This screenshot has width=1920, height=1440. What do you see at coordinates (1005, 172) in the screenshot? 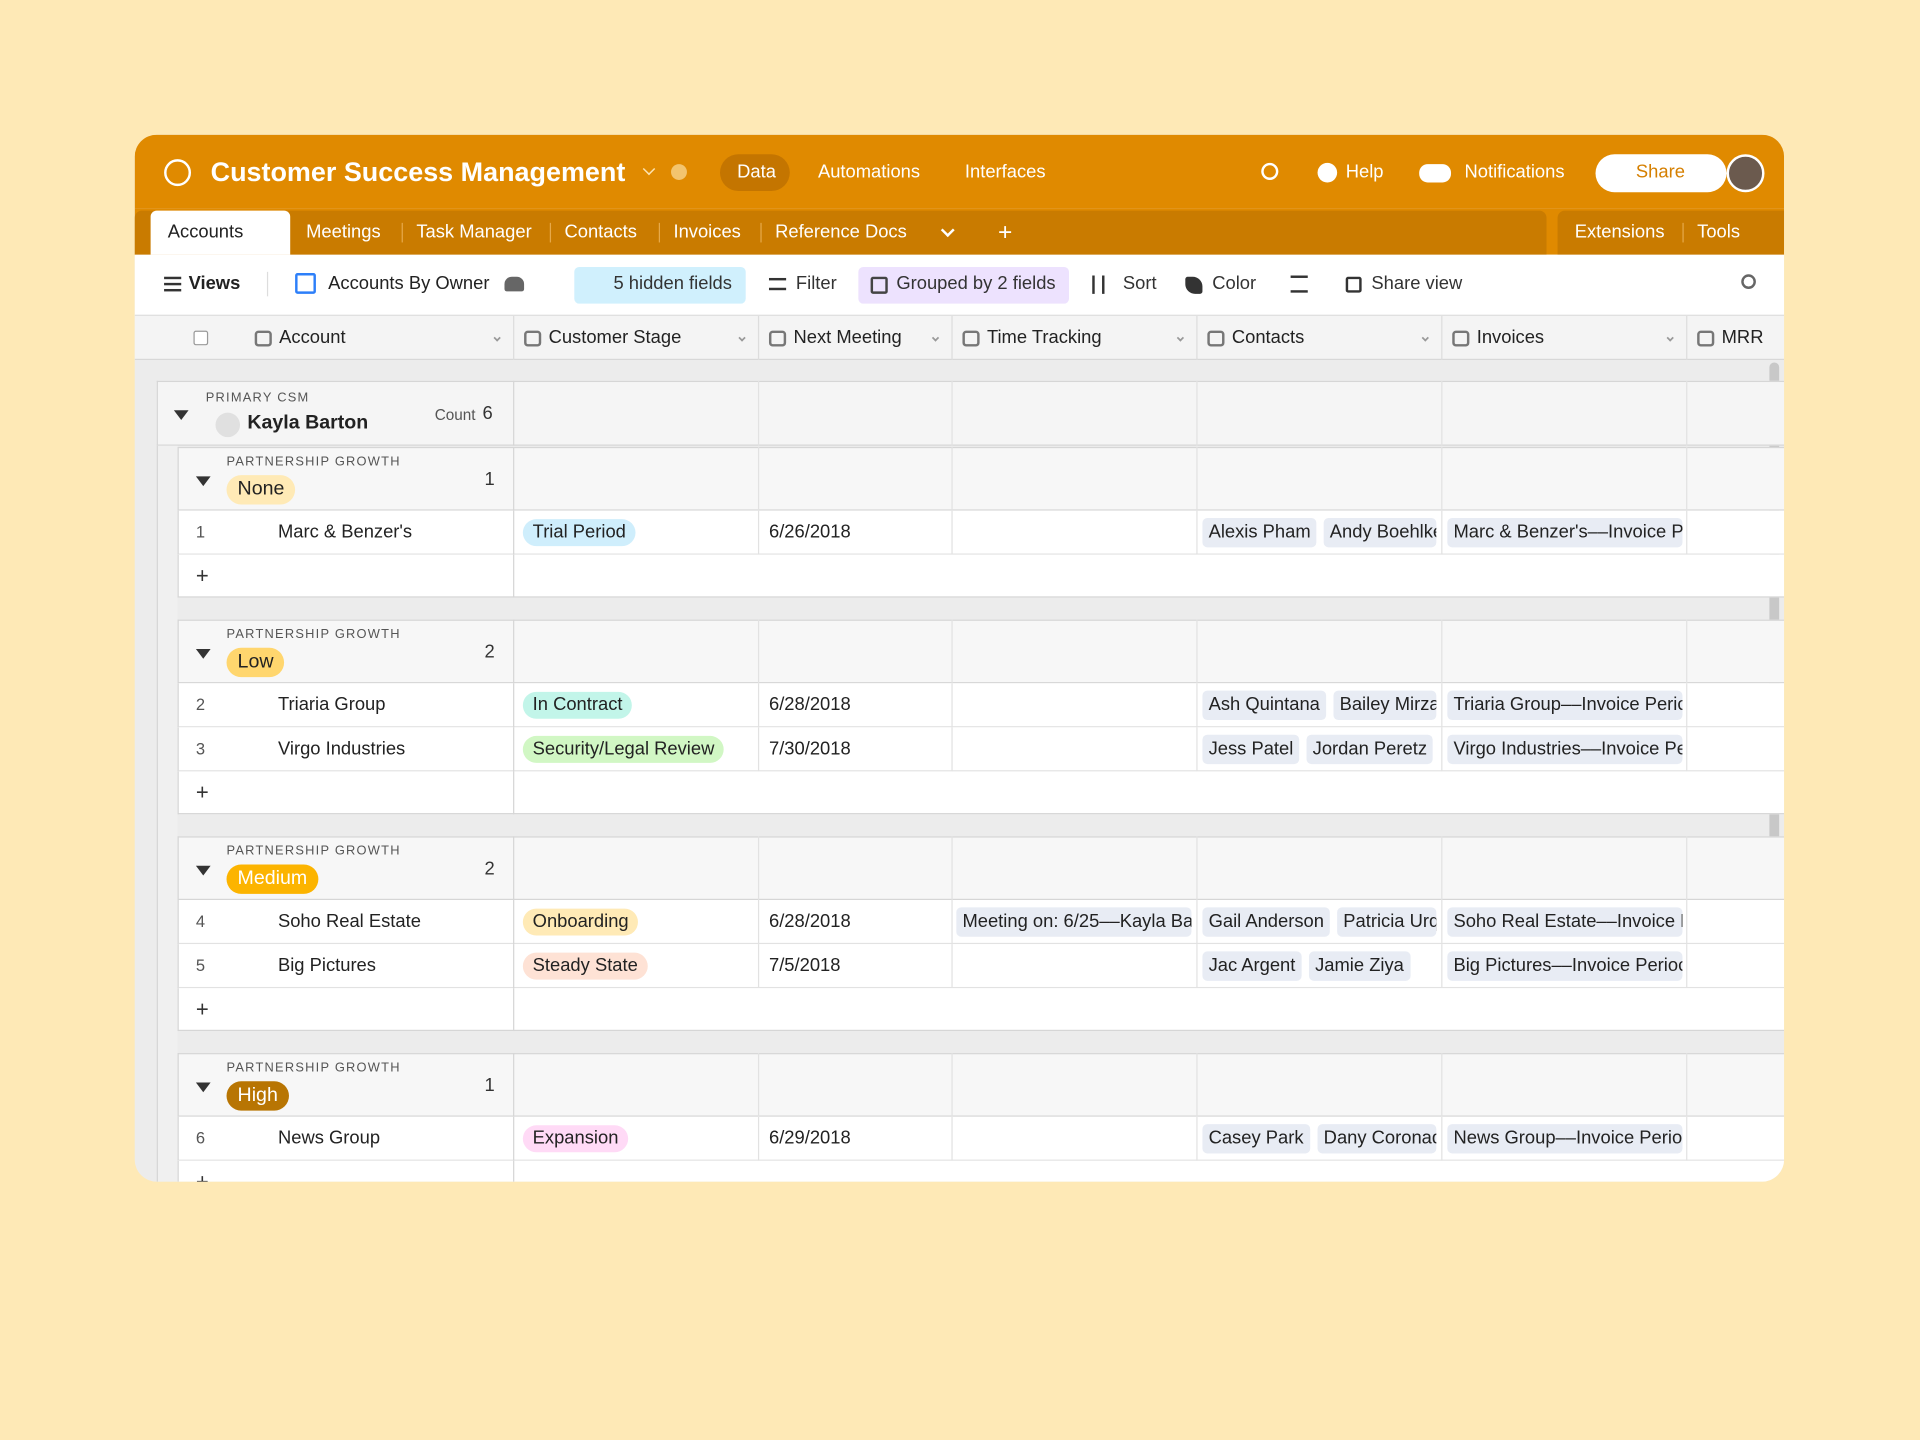
I see `nav-tab: Interfaces` at bounding box center [1005, 172].